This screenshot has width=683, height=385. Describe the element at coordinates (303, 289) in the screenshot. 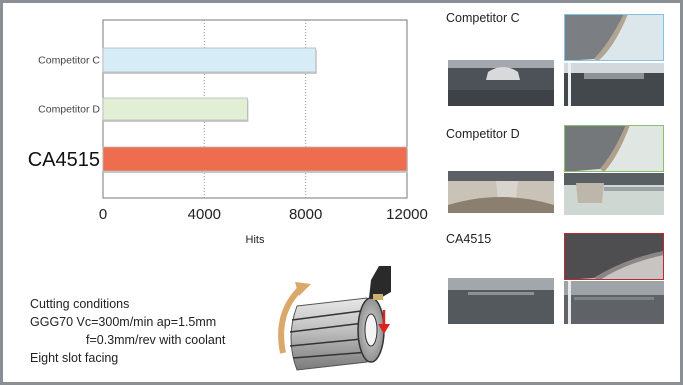

I see `rotation-arrowhead-icon` at that location.